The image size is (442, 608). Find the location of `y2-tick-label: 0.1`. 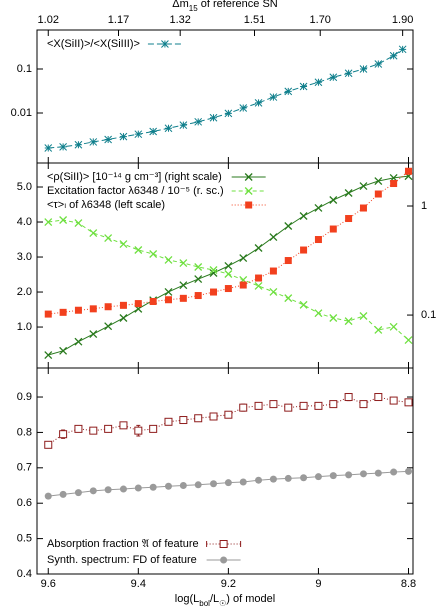

y2-tick-label: 0.1 is located at coordinates (428, 315).